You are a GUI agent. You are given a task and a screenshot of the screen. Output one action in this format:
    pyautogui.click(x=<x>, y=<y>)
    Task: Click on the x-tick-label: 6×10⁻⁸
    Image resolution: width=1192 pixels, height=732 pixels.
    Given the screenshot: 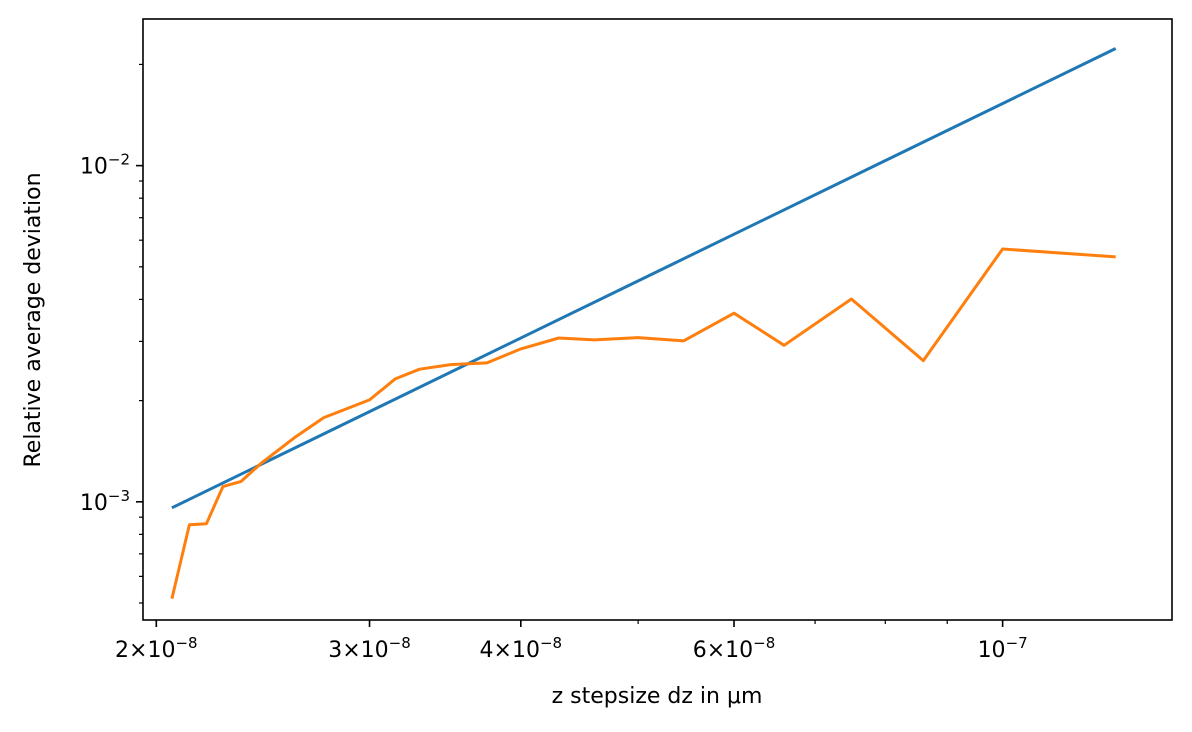 What is the action you would take?
    pyautogui.click(x=734, y=648)
    